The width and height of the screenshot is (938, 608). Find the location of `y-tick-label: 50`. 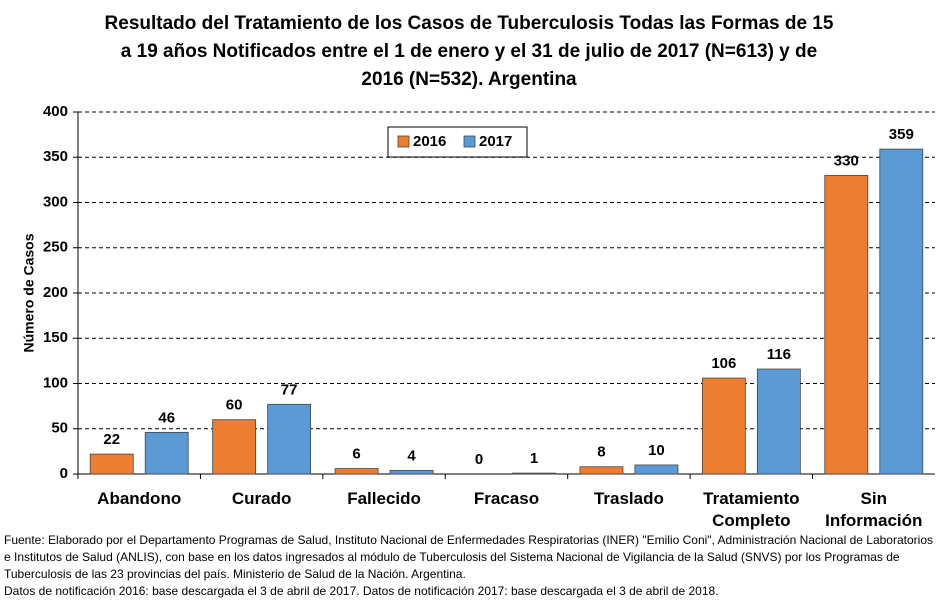

y-tick-label: 50 is located at coordinates (59, 428).